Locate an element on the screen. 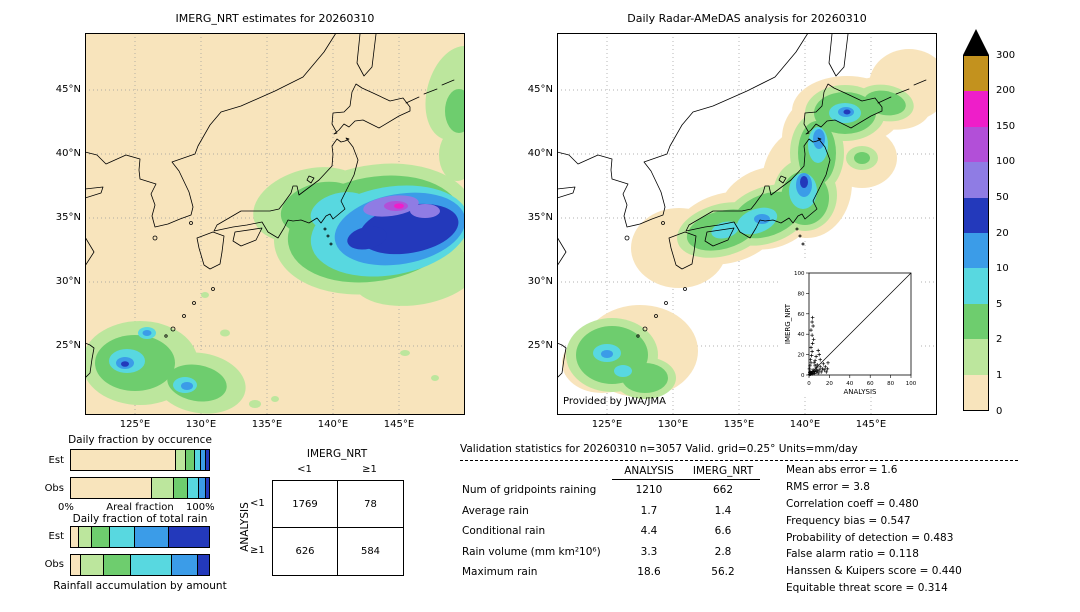 The image size is (1080, 612). lat-tick-label: 35°N is located at coordinates (540, 217).